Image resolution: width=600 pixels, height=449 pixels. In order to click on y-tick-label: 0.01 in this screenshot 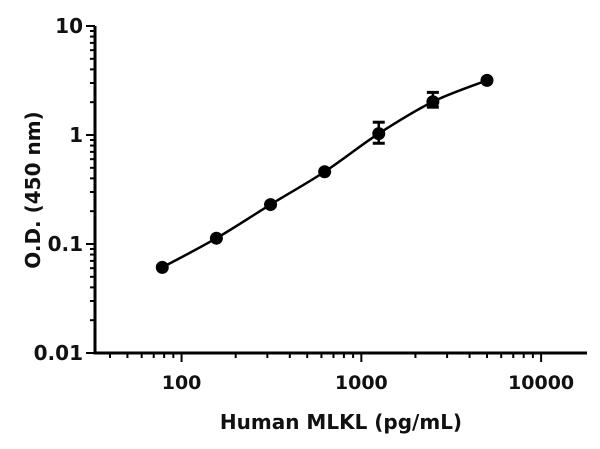, I will do `click(58, 353)`.